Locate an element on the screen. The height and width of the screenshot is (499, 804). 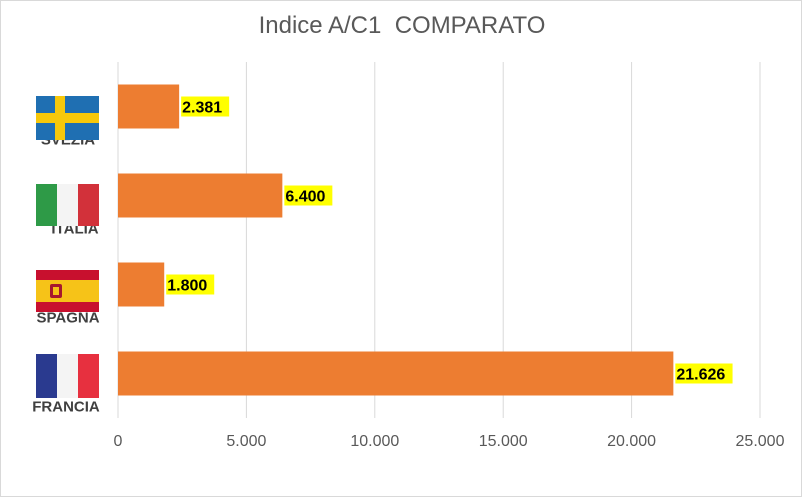
spain-flag-icon is located at coordinates (67, 291).